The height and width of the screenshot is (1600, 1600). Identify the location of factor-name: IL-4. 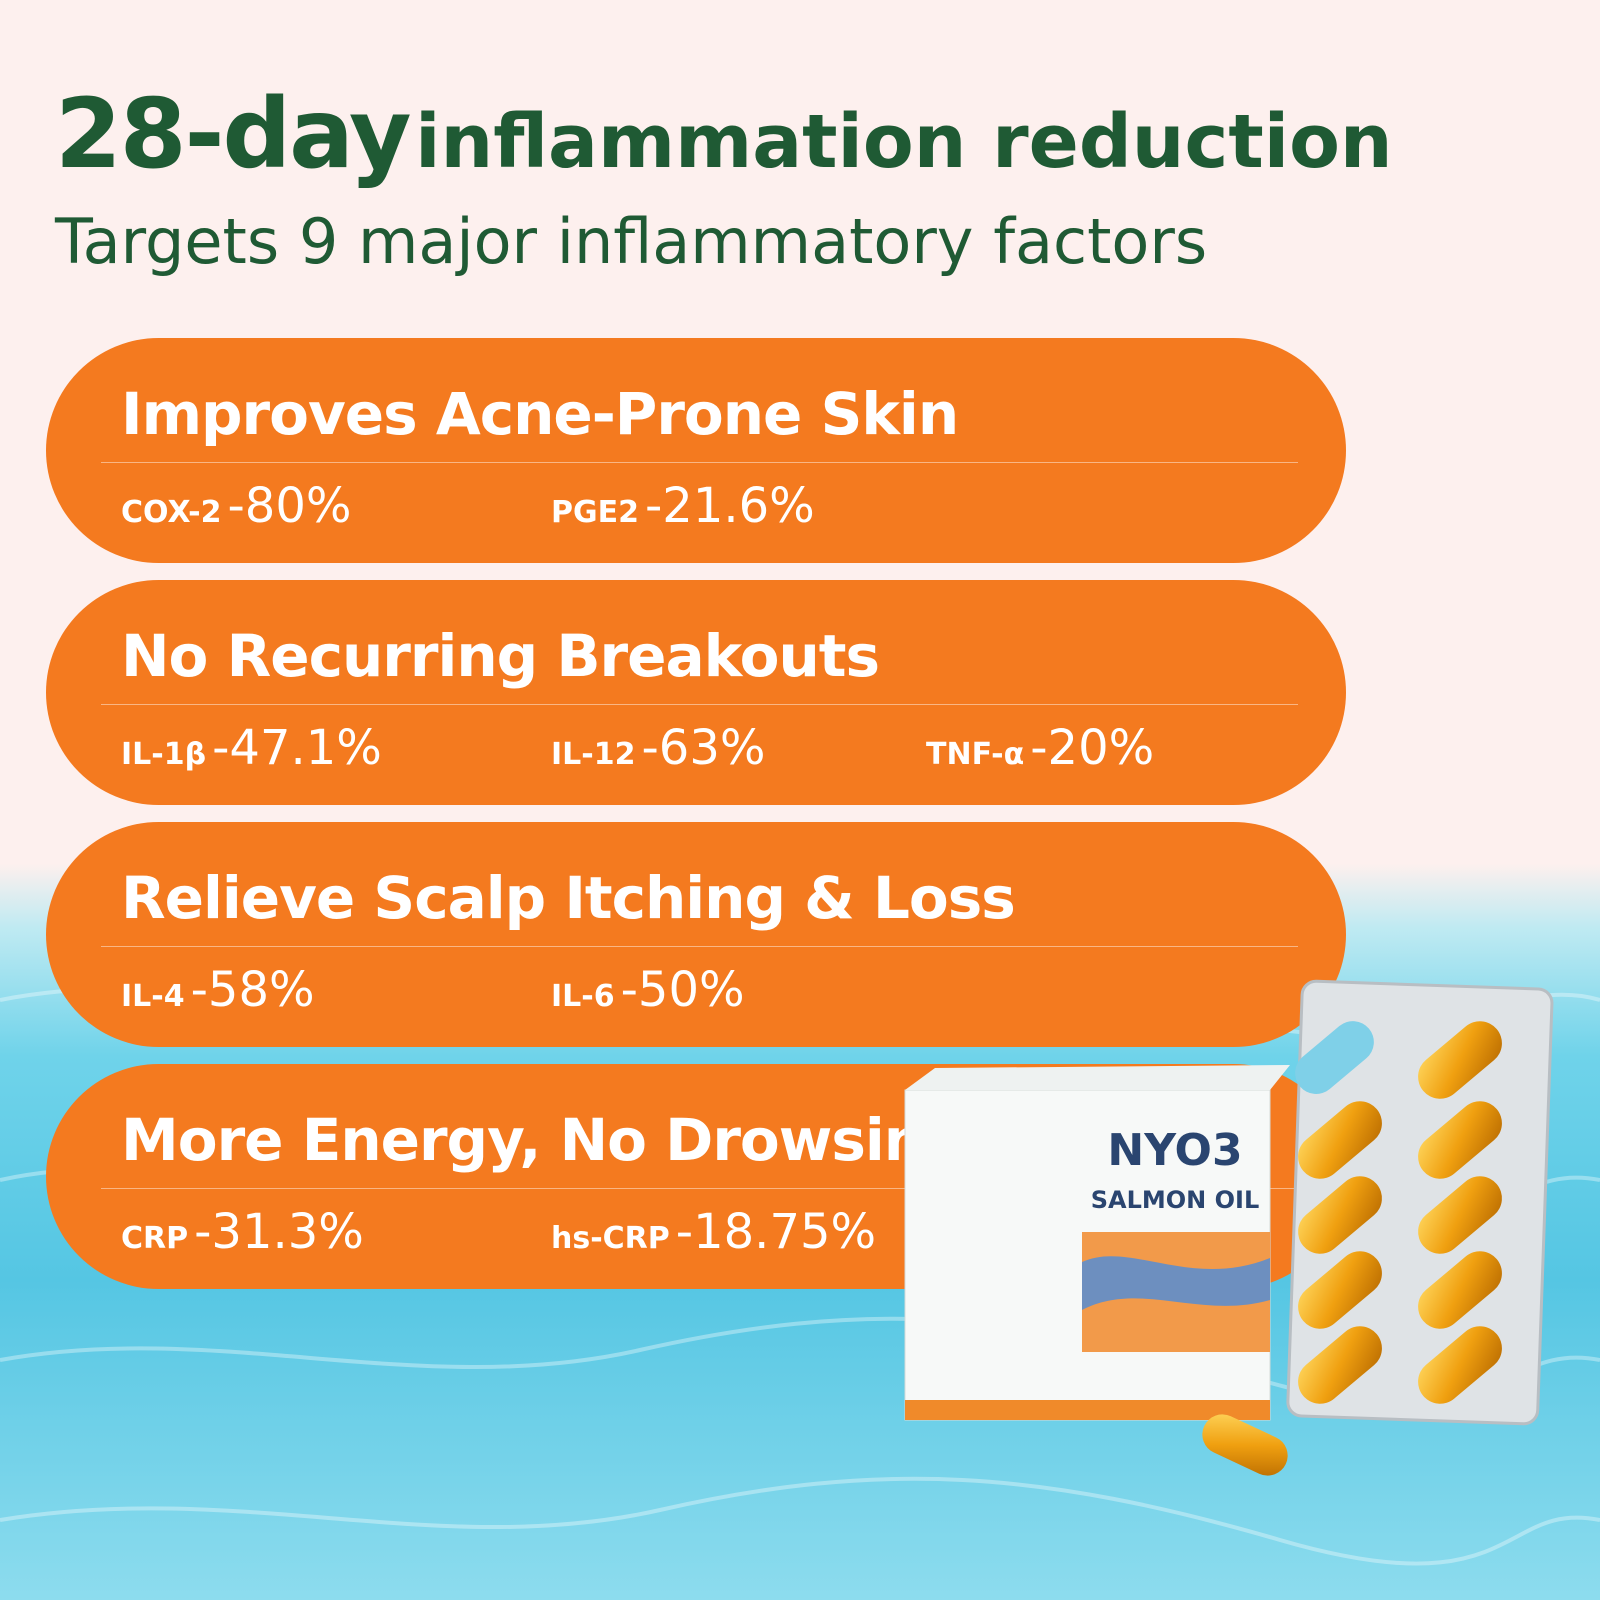
(153, 996).